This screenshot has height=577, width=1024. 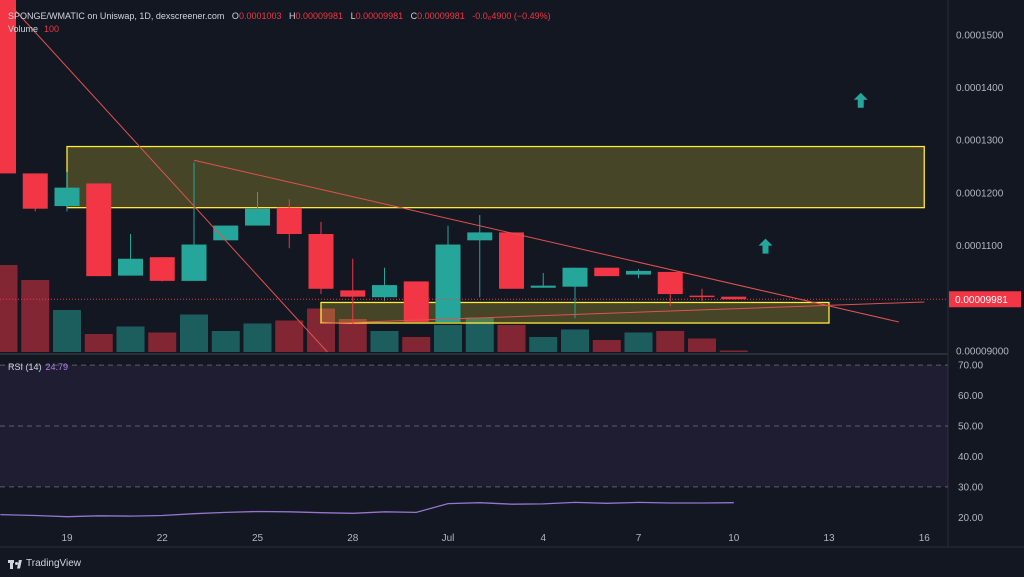 I want to click on time-axis: 19 22 25 28 Jul 4 7 10 13 16, so click(x=495, y=538).